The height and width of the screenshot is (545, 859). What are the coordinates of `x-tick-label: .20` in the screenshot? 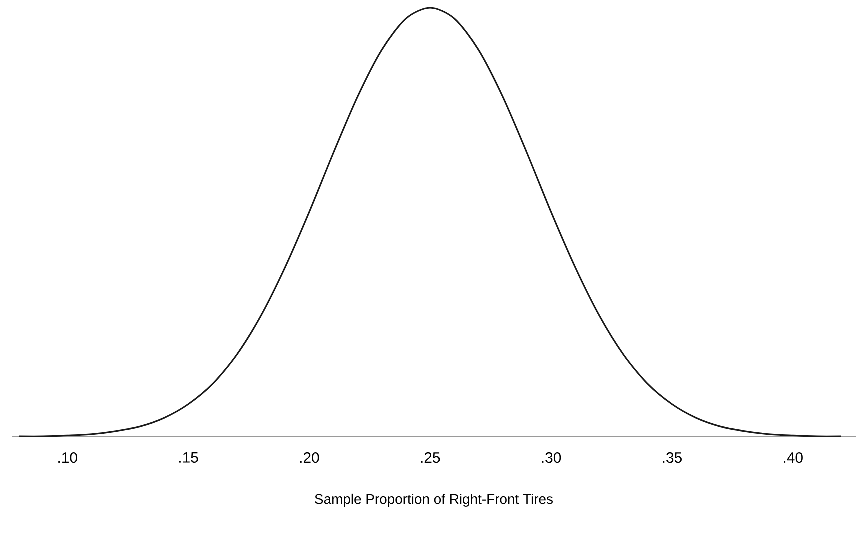 It's located at (310, 458).